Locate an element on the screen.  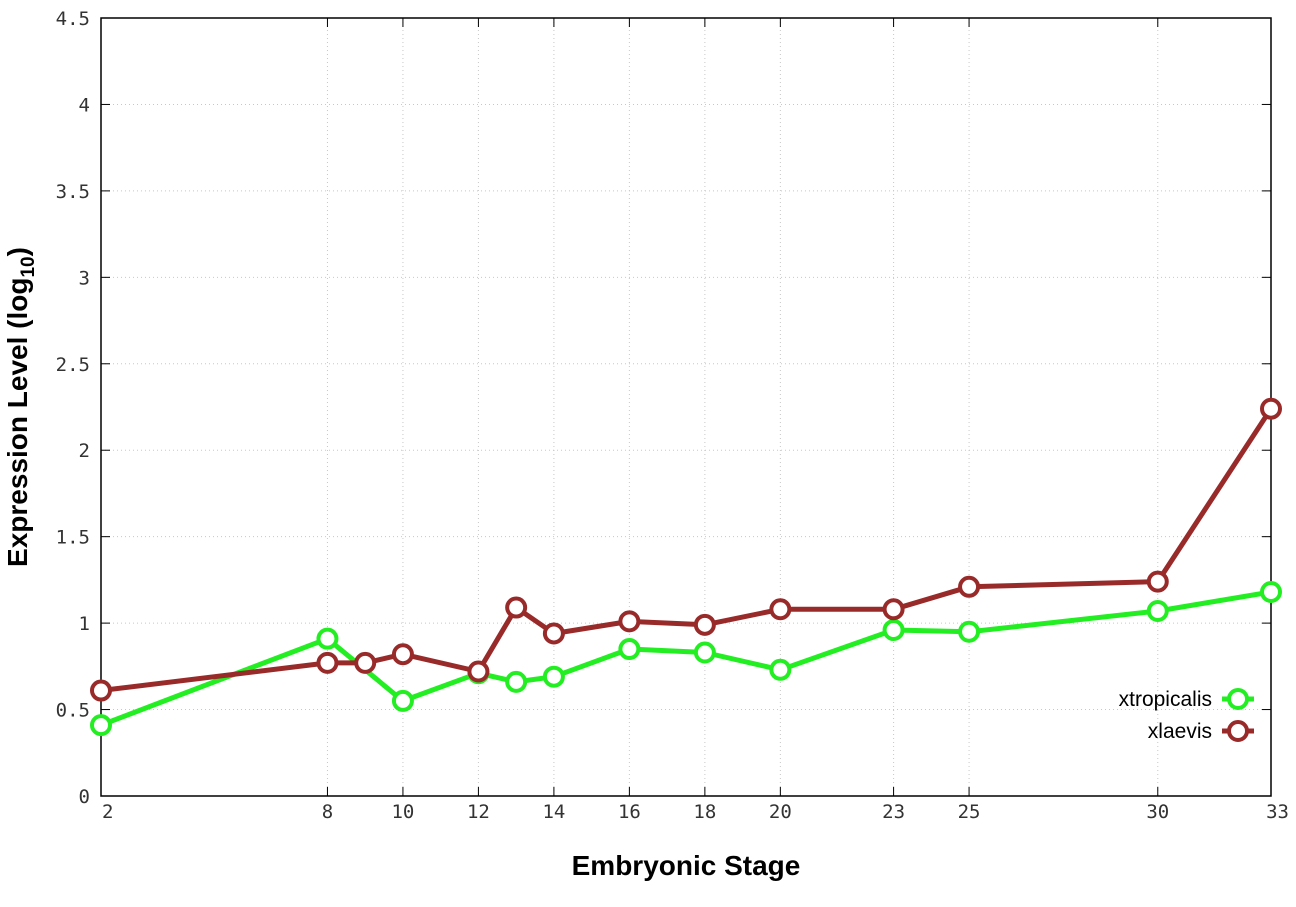
y-tick-label: 2.5 is located at coordinates (73, 365).